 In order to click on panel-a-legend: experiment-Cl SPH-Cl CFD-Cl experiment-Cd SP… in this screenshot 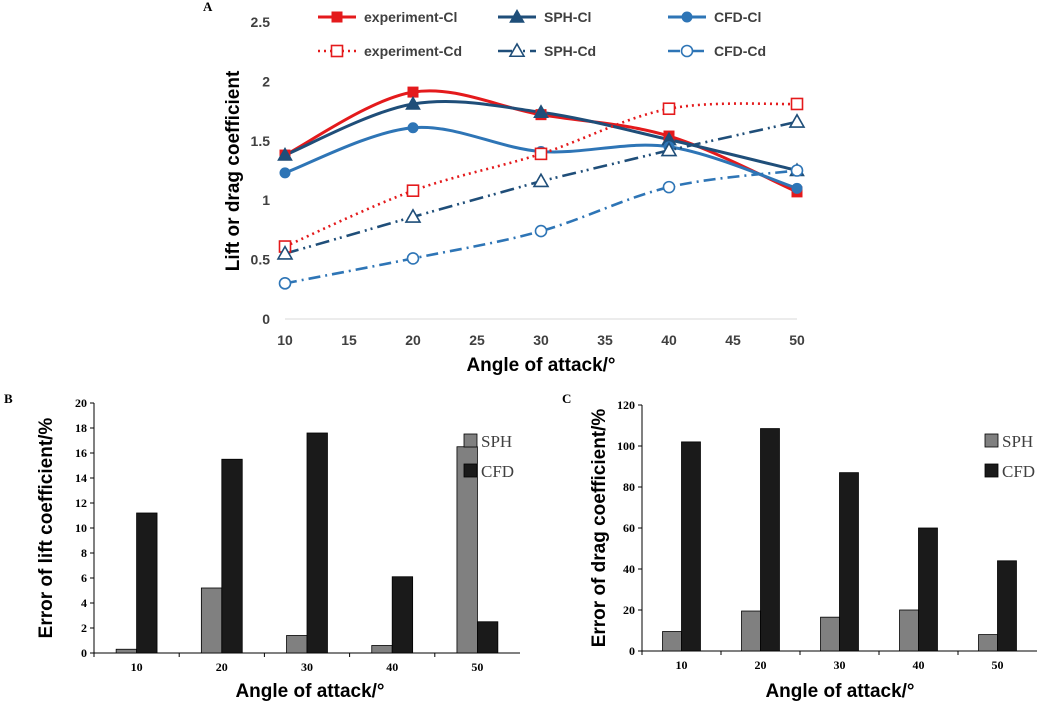, I will do `click(542, 33)`.